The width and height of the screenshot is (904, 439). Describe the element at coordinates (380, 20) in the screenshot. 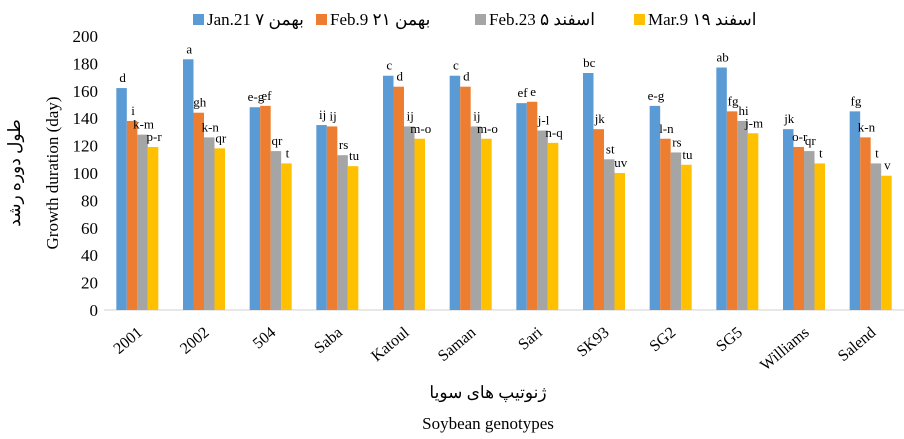

I see `legend-label: Feb.9 ۲۱ بهمن` at that location.